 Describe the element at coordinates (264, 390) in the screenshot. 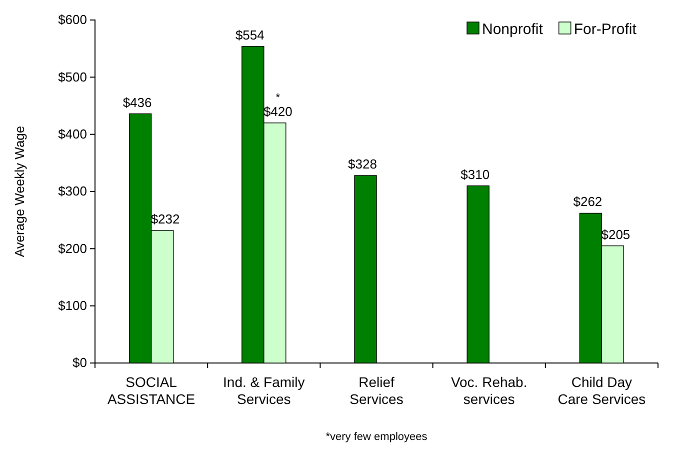

I see `x-tick-label: Ind. & Family Services` at that location.